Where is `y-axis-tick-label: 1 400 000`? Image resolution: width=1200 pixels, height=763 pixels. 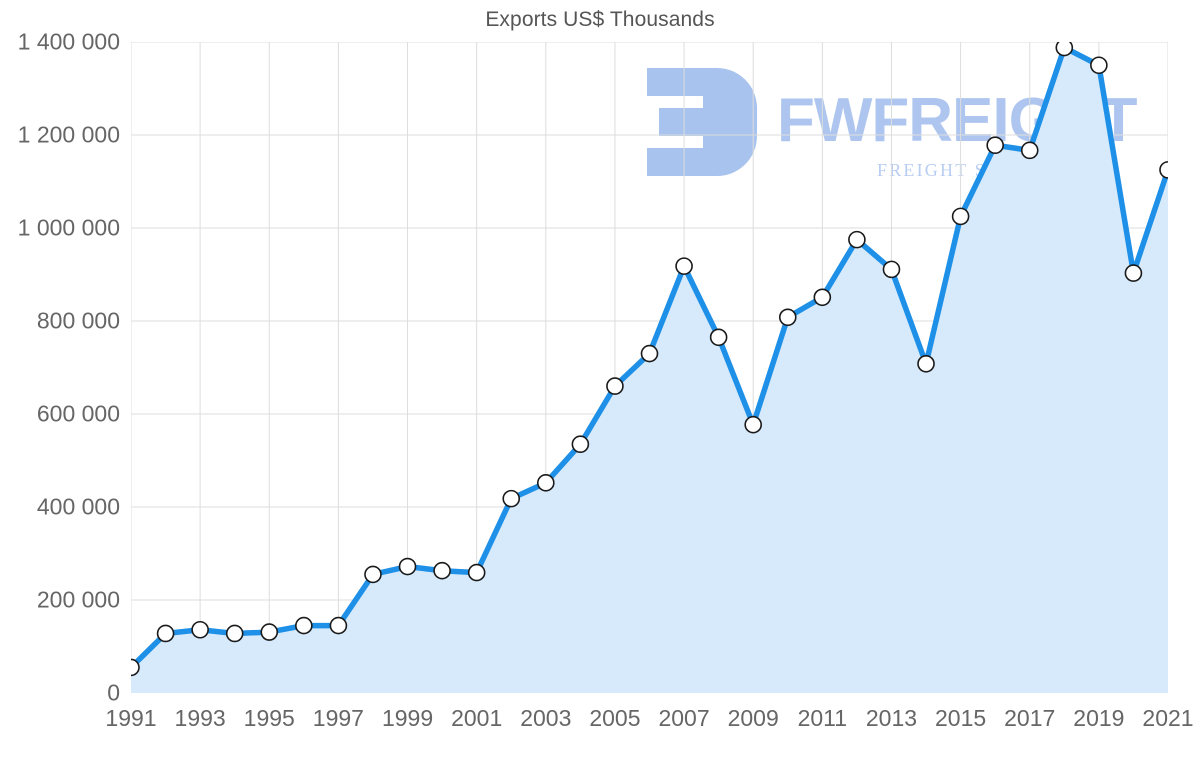
y-axis-tick-label: 1 400 000 is located at coordinates (68, 41).